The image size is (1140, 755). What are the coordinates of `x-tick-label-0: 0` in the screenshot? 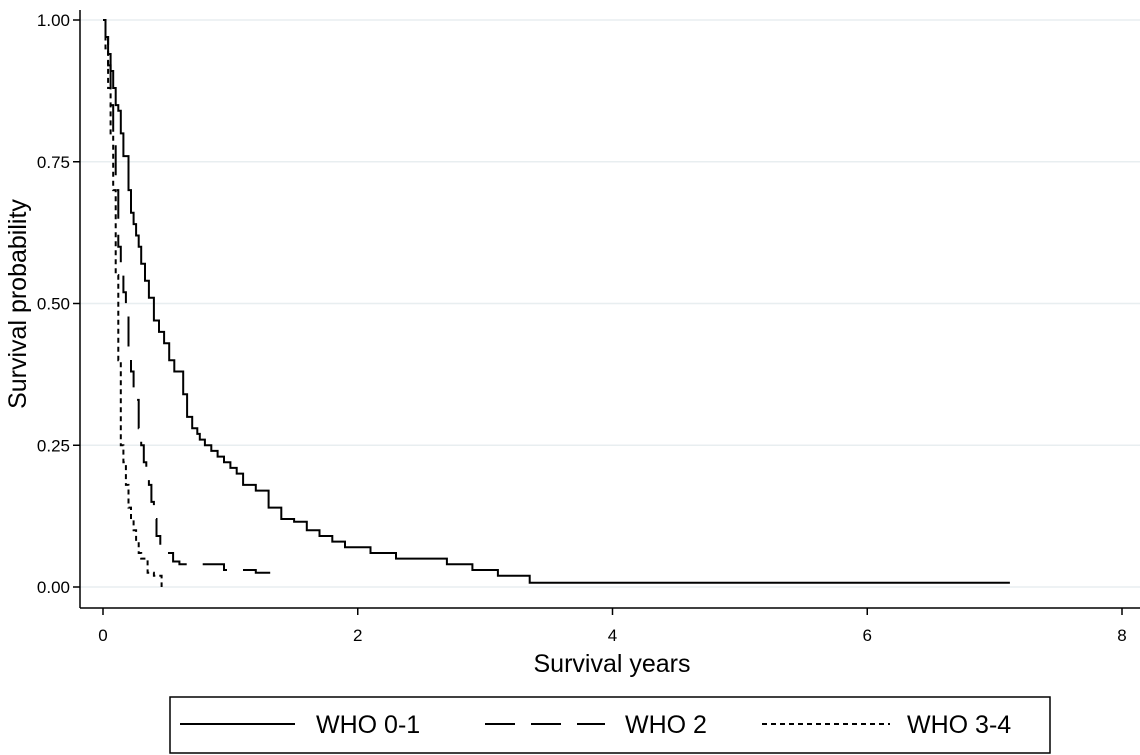 It's located at (102, 635).